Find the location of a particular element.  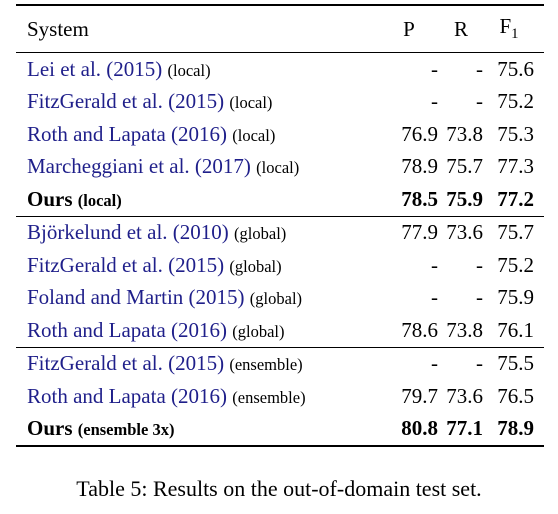

precision-cell: 80.8 is located at coordinates (408, 429).